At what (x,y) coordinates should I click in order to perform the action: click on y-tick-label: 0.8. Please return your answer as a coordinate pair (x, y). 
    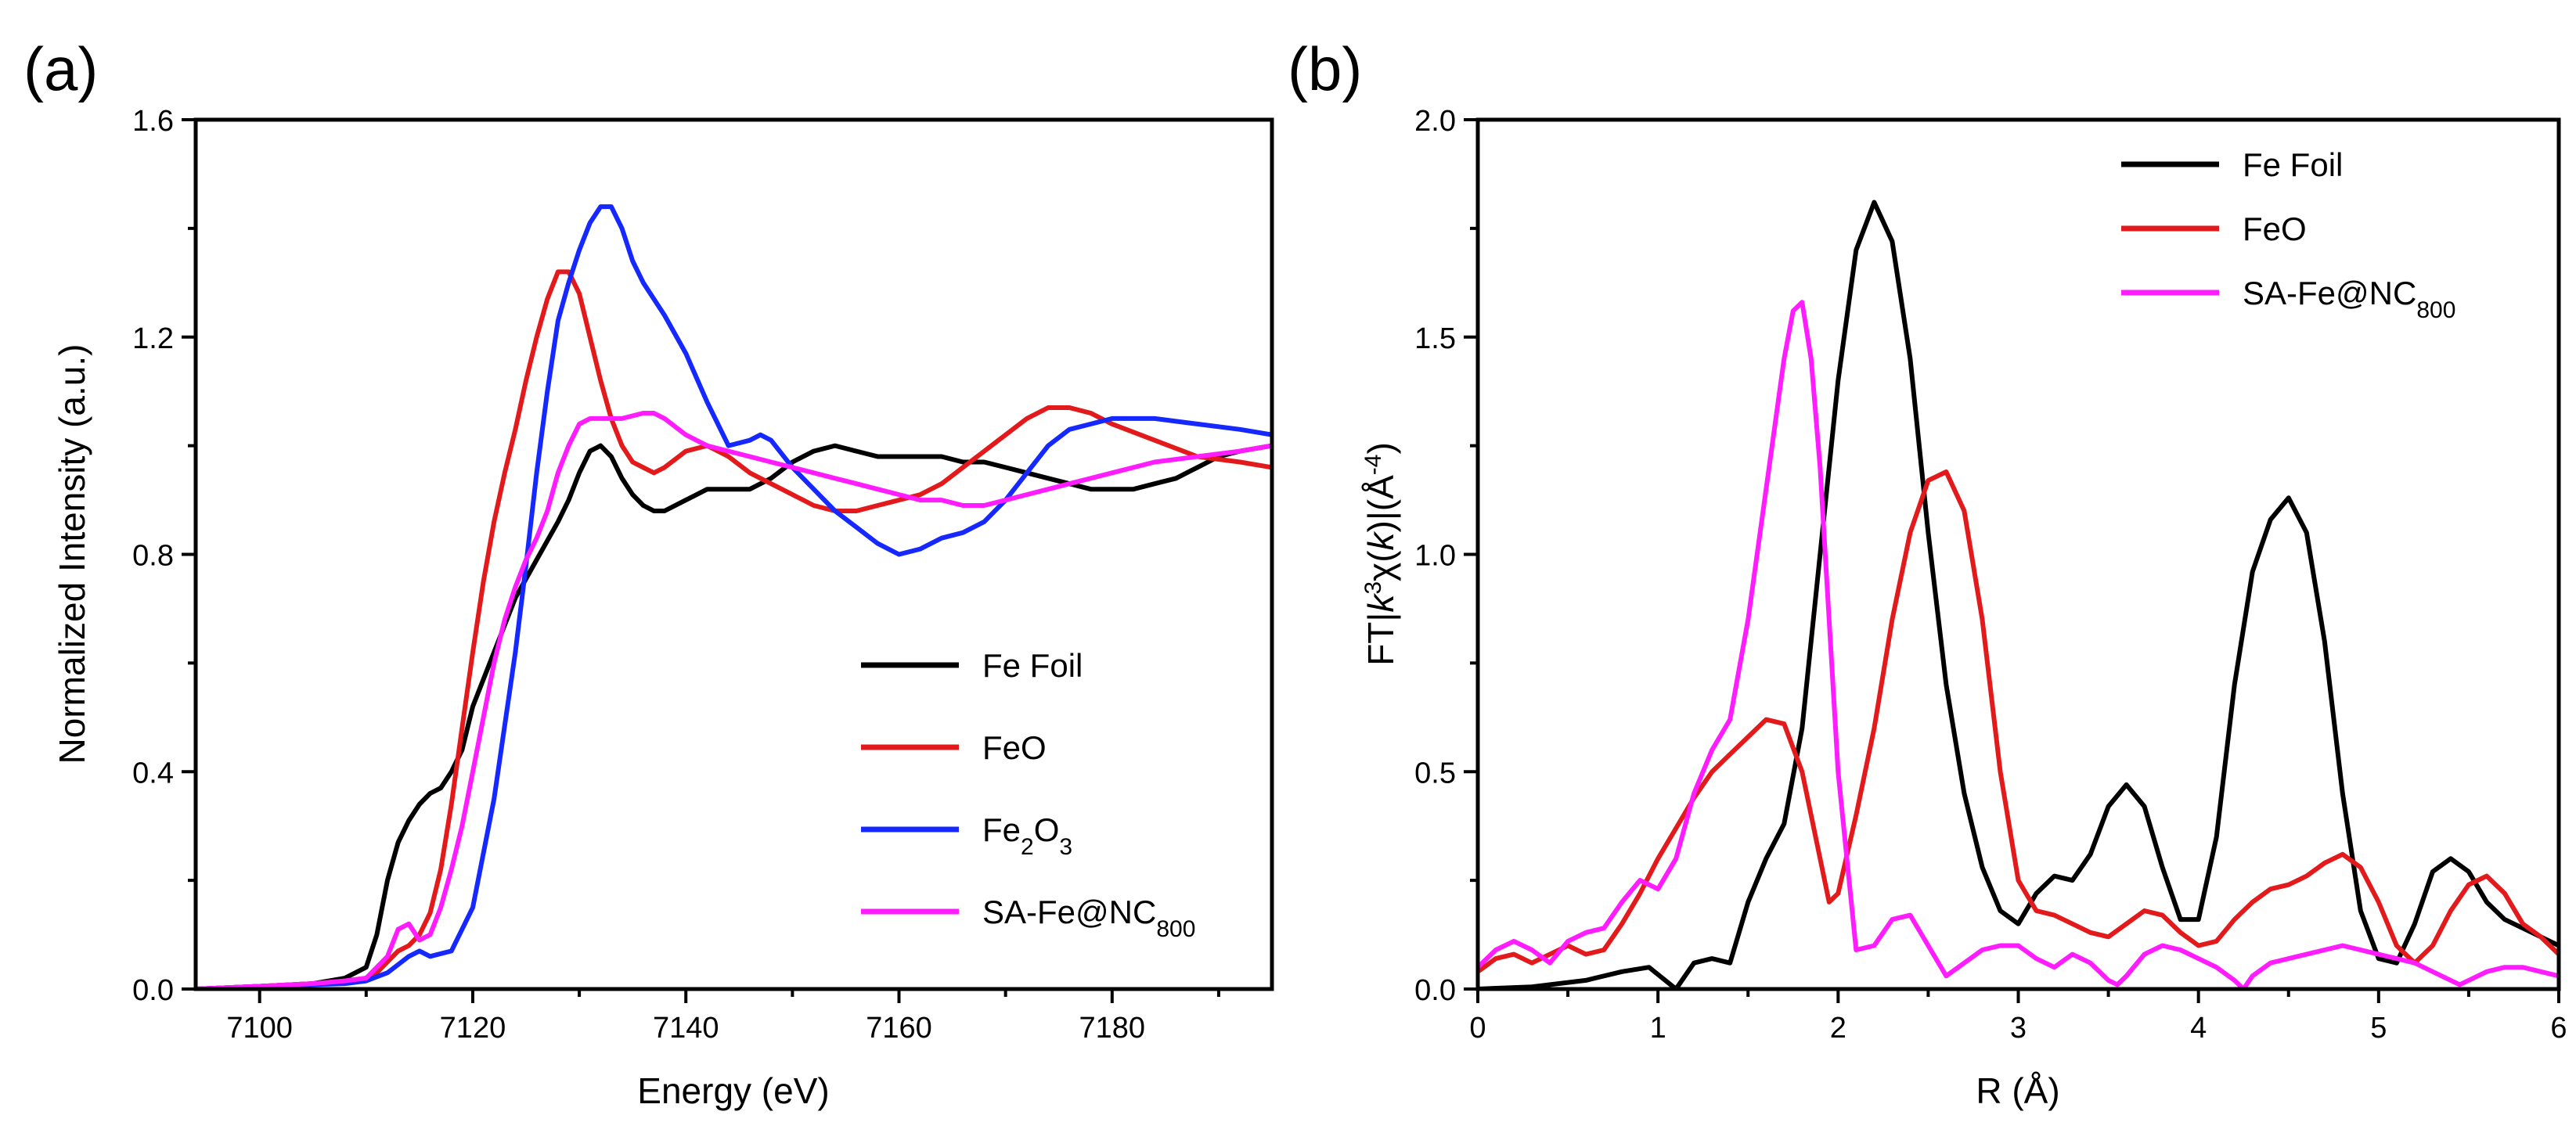
    Looking at the image, I should click on (153, 556).